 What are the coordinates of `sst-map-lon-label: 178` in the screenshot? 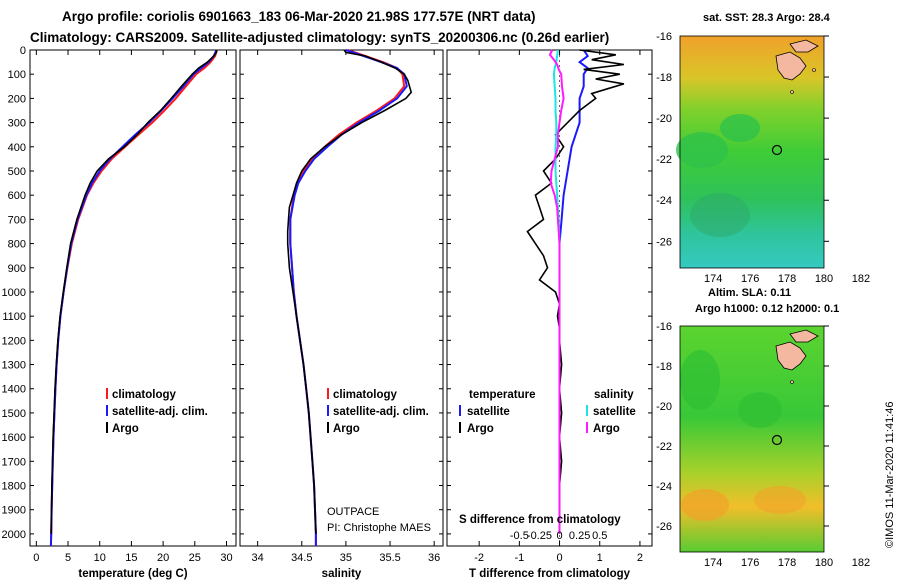 It's located at (787, 279).